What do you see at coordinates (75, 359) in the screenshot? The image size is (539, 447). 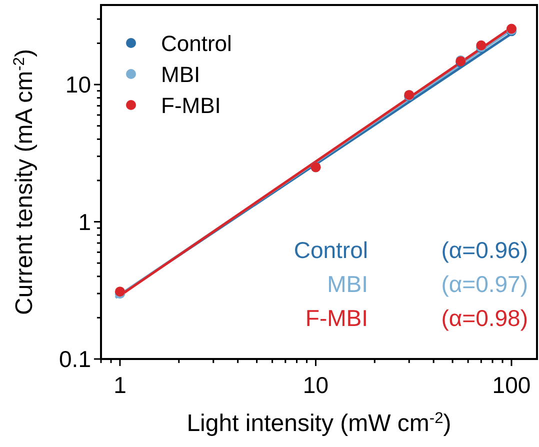 I see `y-tick-label: 0.1` at bounding box center [75, 359].